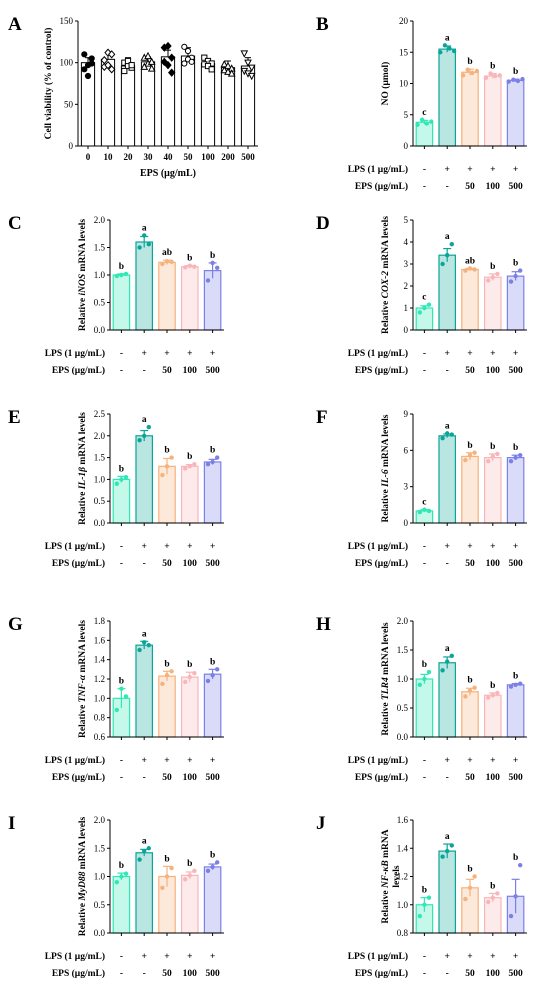 The width and height of the screenshot is (550, 989). What do you see at coordinates (386, 243) in the screenshot?
I see `y-axis-label-part: mRNA levels` at bounding box center [386, 243].